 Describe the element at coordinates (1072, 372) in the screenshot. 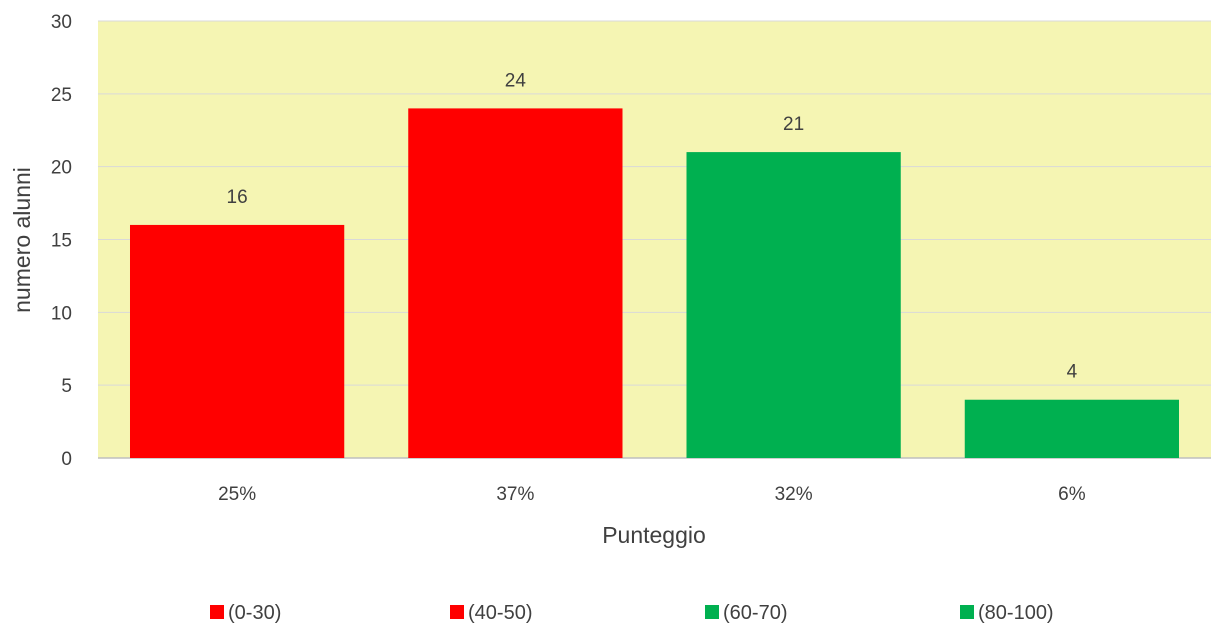

I see `data-label: 4` at that location.